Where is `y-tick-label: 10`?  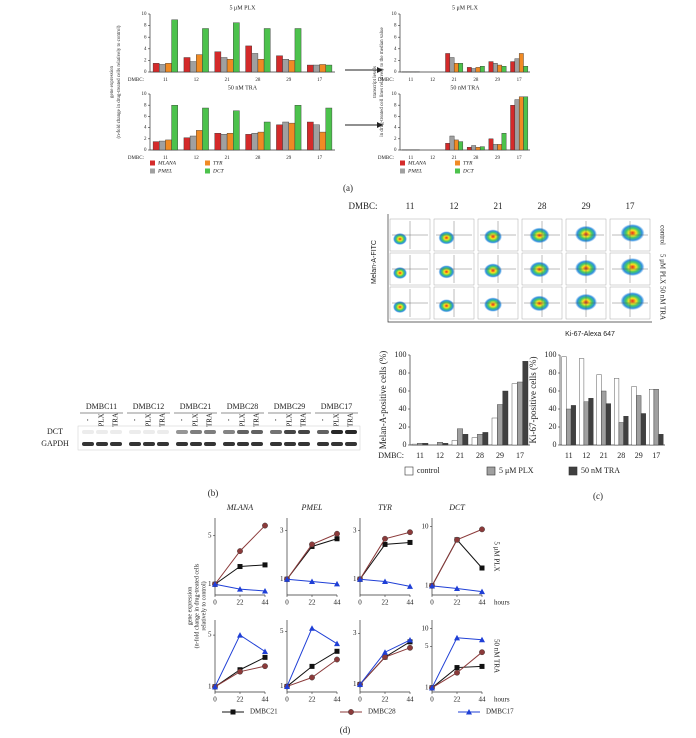
y-tick-label: 10 is located at coordinates (426, 526).